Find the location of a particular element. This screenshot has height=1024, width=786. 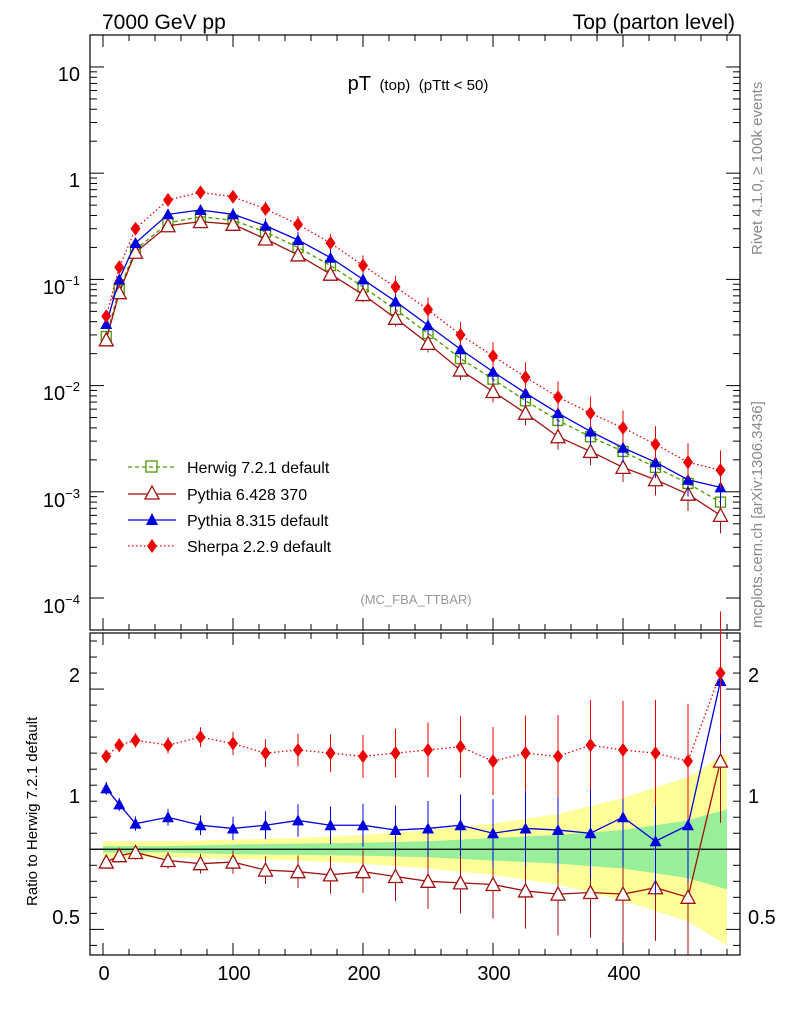

ratio-tick-0.5: 0.5 is located at coordinates (66, 918).